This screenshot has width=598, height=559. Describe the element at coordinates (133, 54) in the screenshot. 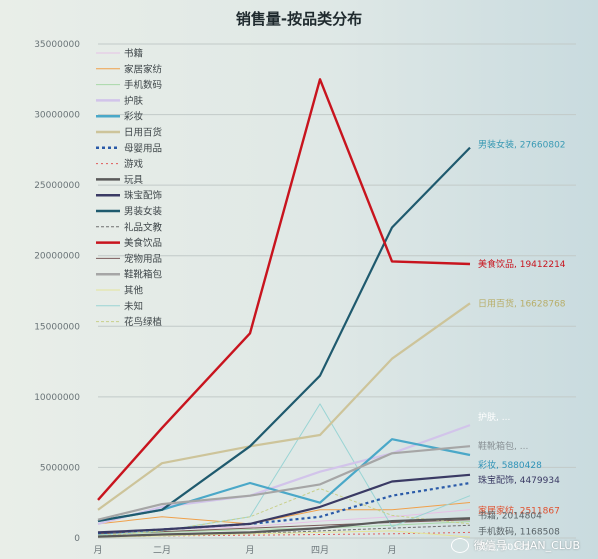

I see `legend-label: 书籍` at that location.